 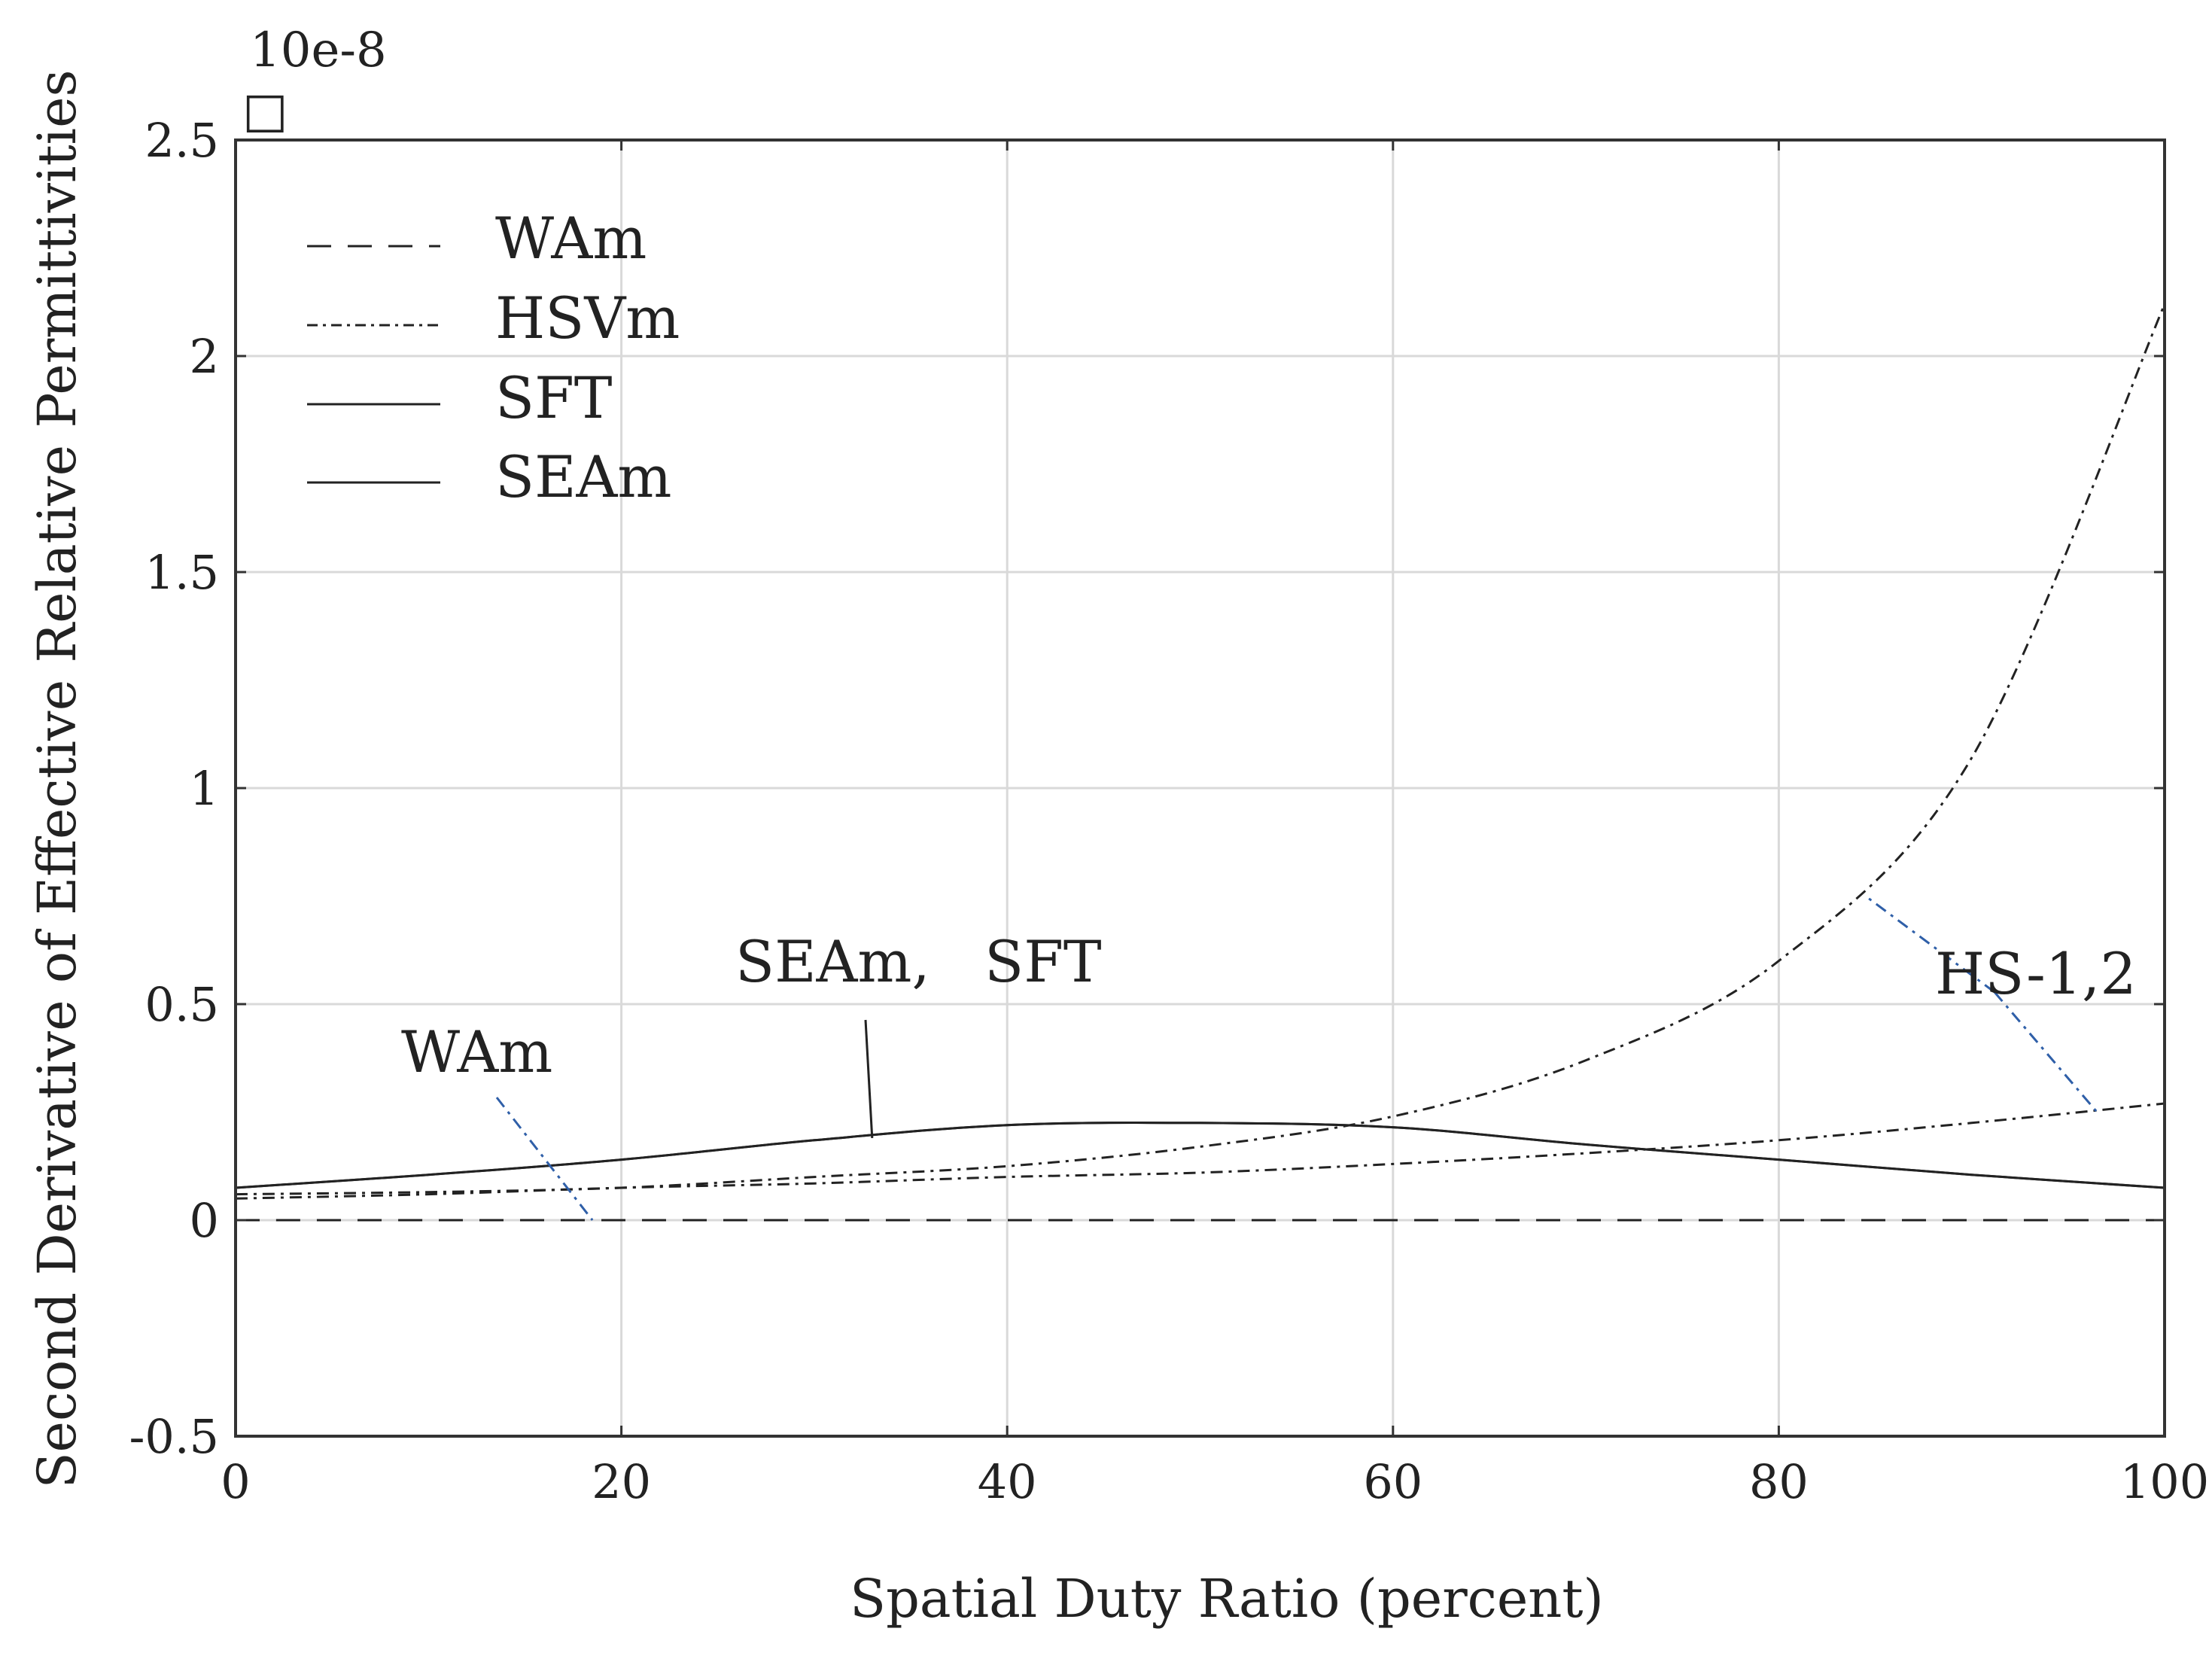 I want to click on y-tick-label: 0.5, so click(x=182, y=1004).